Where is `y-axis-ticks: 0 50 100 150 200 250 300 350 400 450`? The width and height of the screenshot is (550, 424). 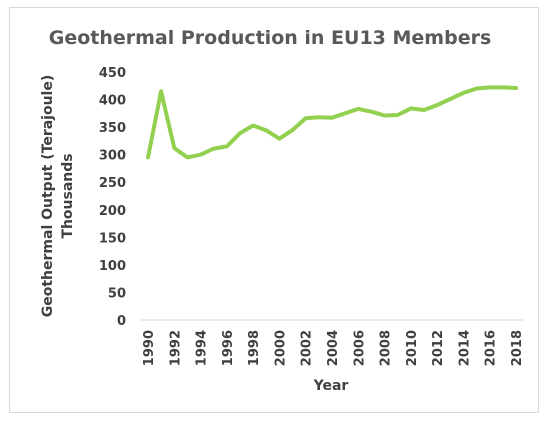
y-axis-ticks: 0 50 100 150 200 250 300 350 400 450 is located at coordinates (112, 197).